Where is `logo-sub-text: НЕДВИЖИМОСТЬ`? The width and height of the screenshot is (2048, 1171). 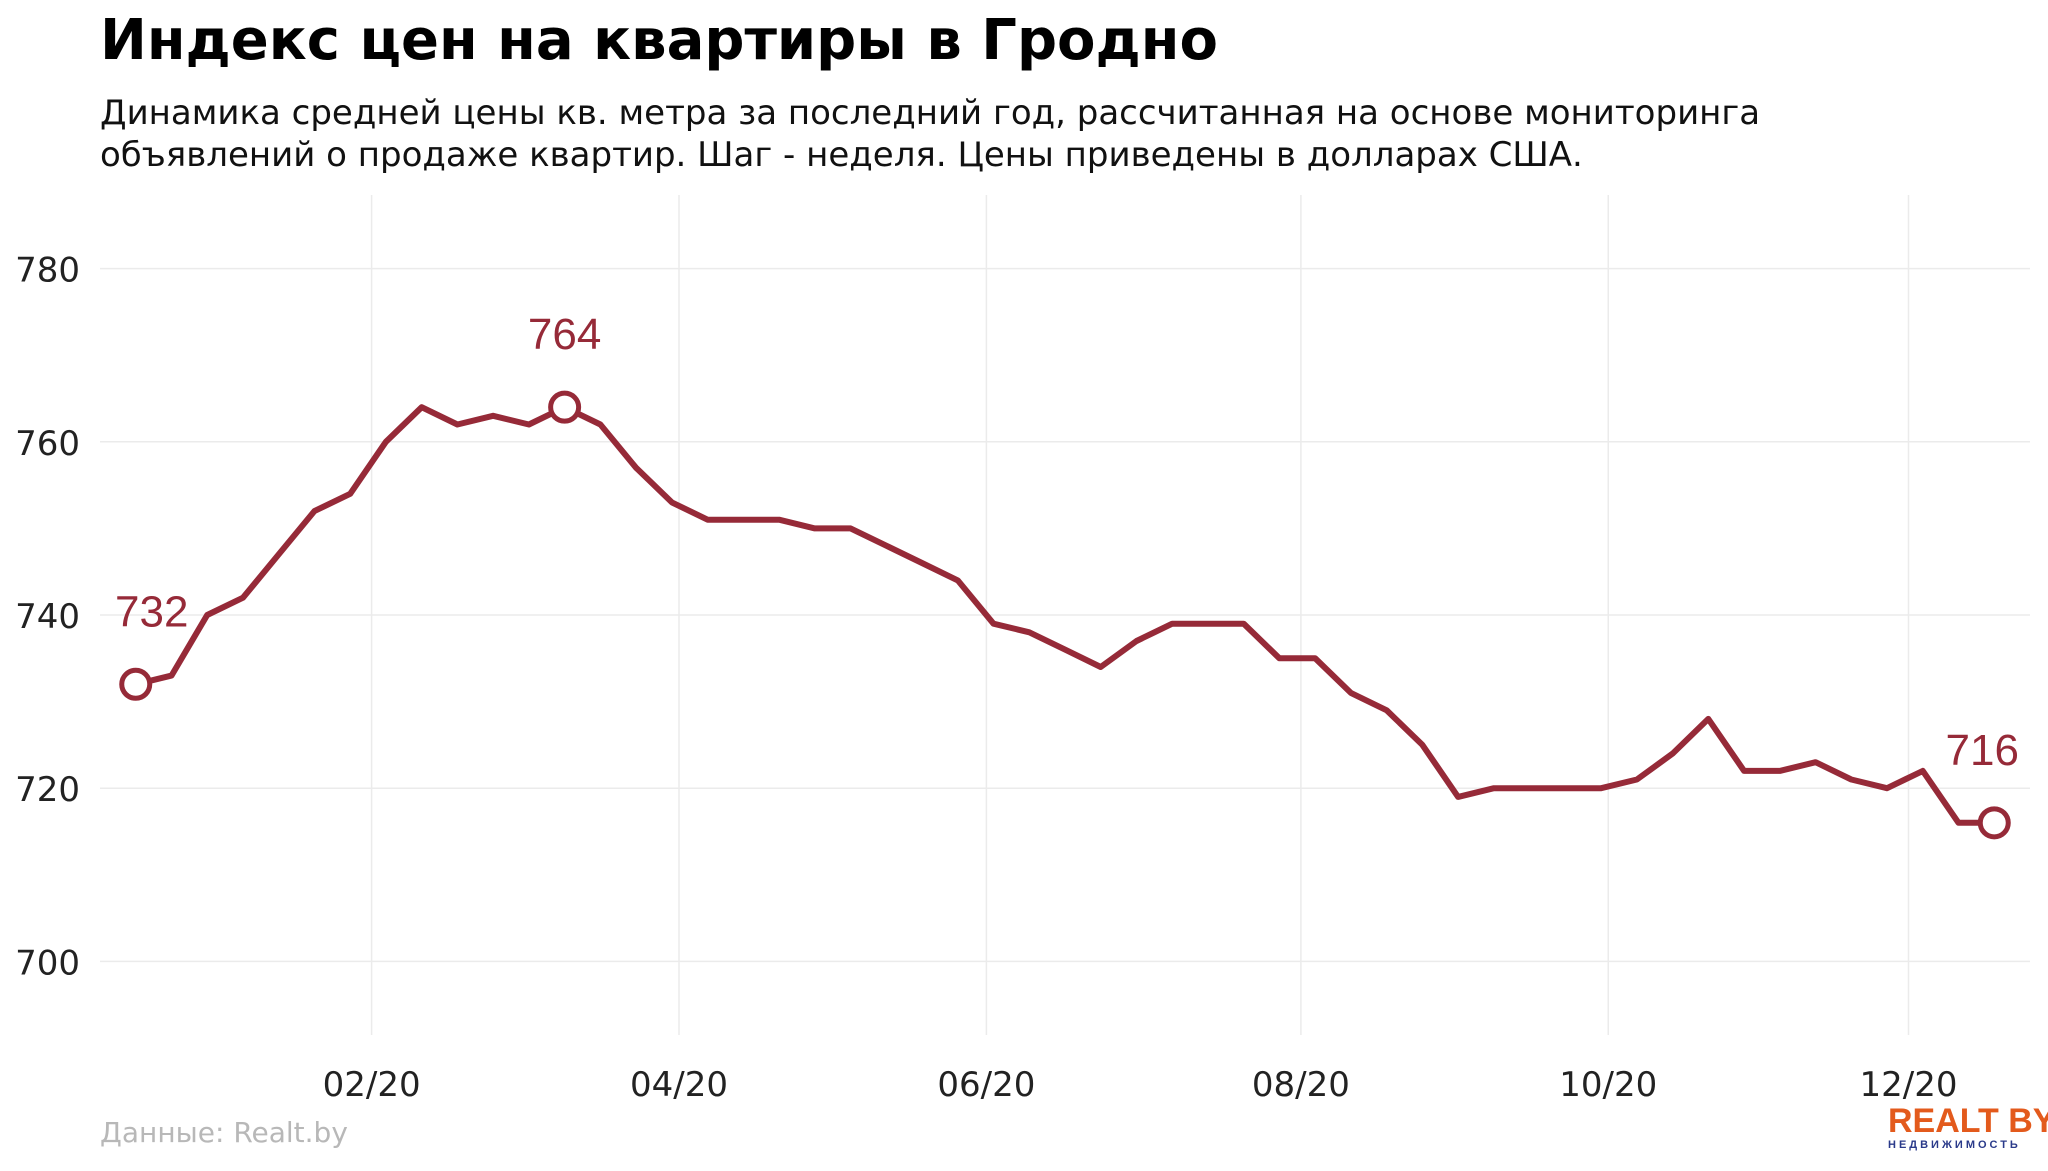
logo-sub-text: НЕДВИЖИМОСТЬ is located at coordinates (1954, 1145).